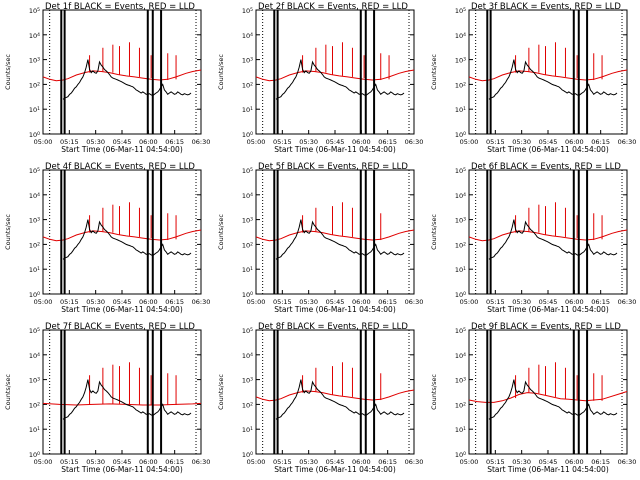 This screenshot has width=640, height=480. I want to click on chart-title: Det 2f BLACK = Events, RED = LLD, so click(333, 7).